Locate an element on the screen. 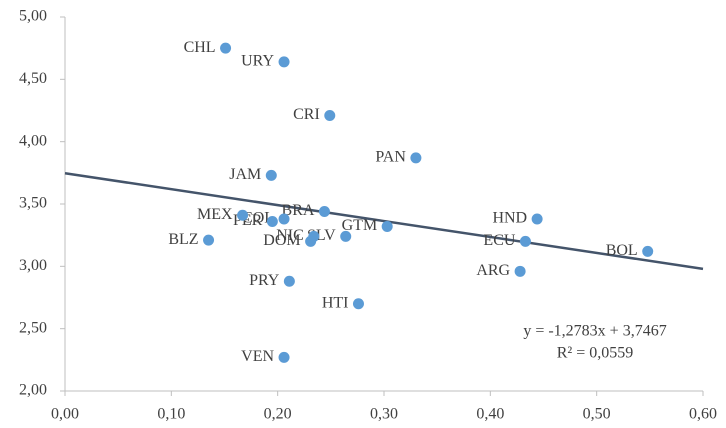  point-label: CHL is located at coordinates (200, 47).